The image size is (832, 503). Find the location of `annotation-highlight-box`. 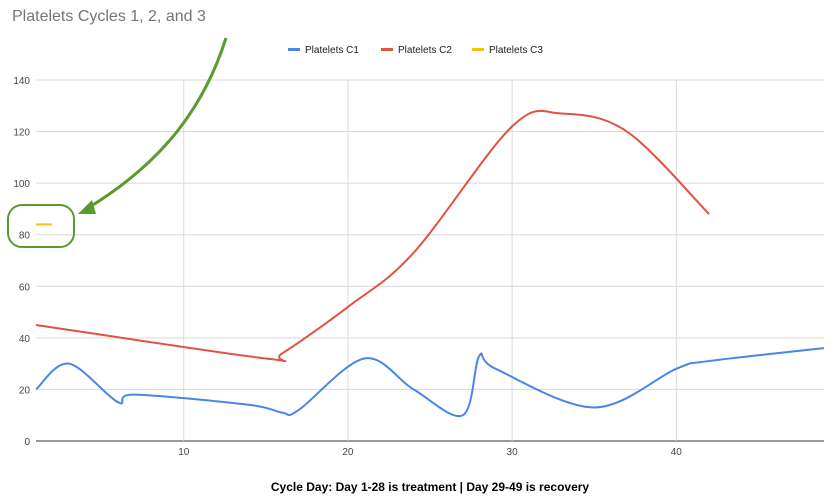

annotation-highlight-box is located at coordinates (41, 226).